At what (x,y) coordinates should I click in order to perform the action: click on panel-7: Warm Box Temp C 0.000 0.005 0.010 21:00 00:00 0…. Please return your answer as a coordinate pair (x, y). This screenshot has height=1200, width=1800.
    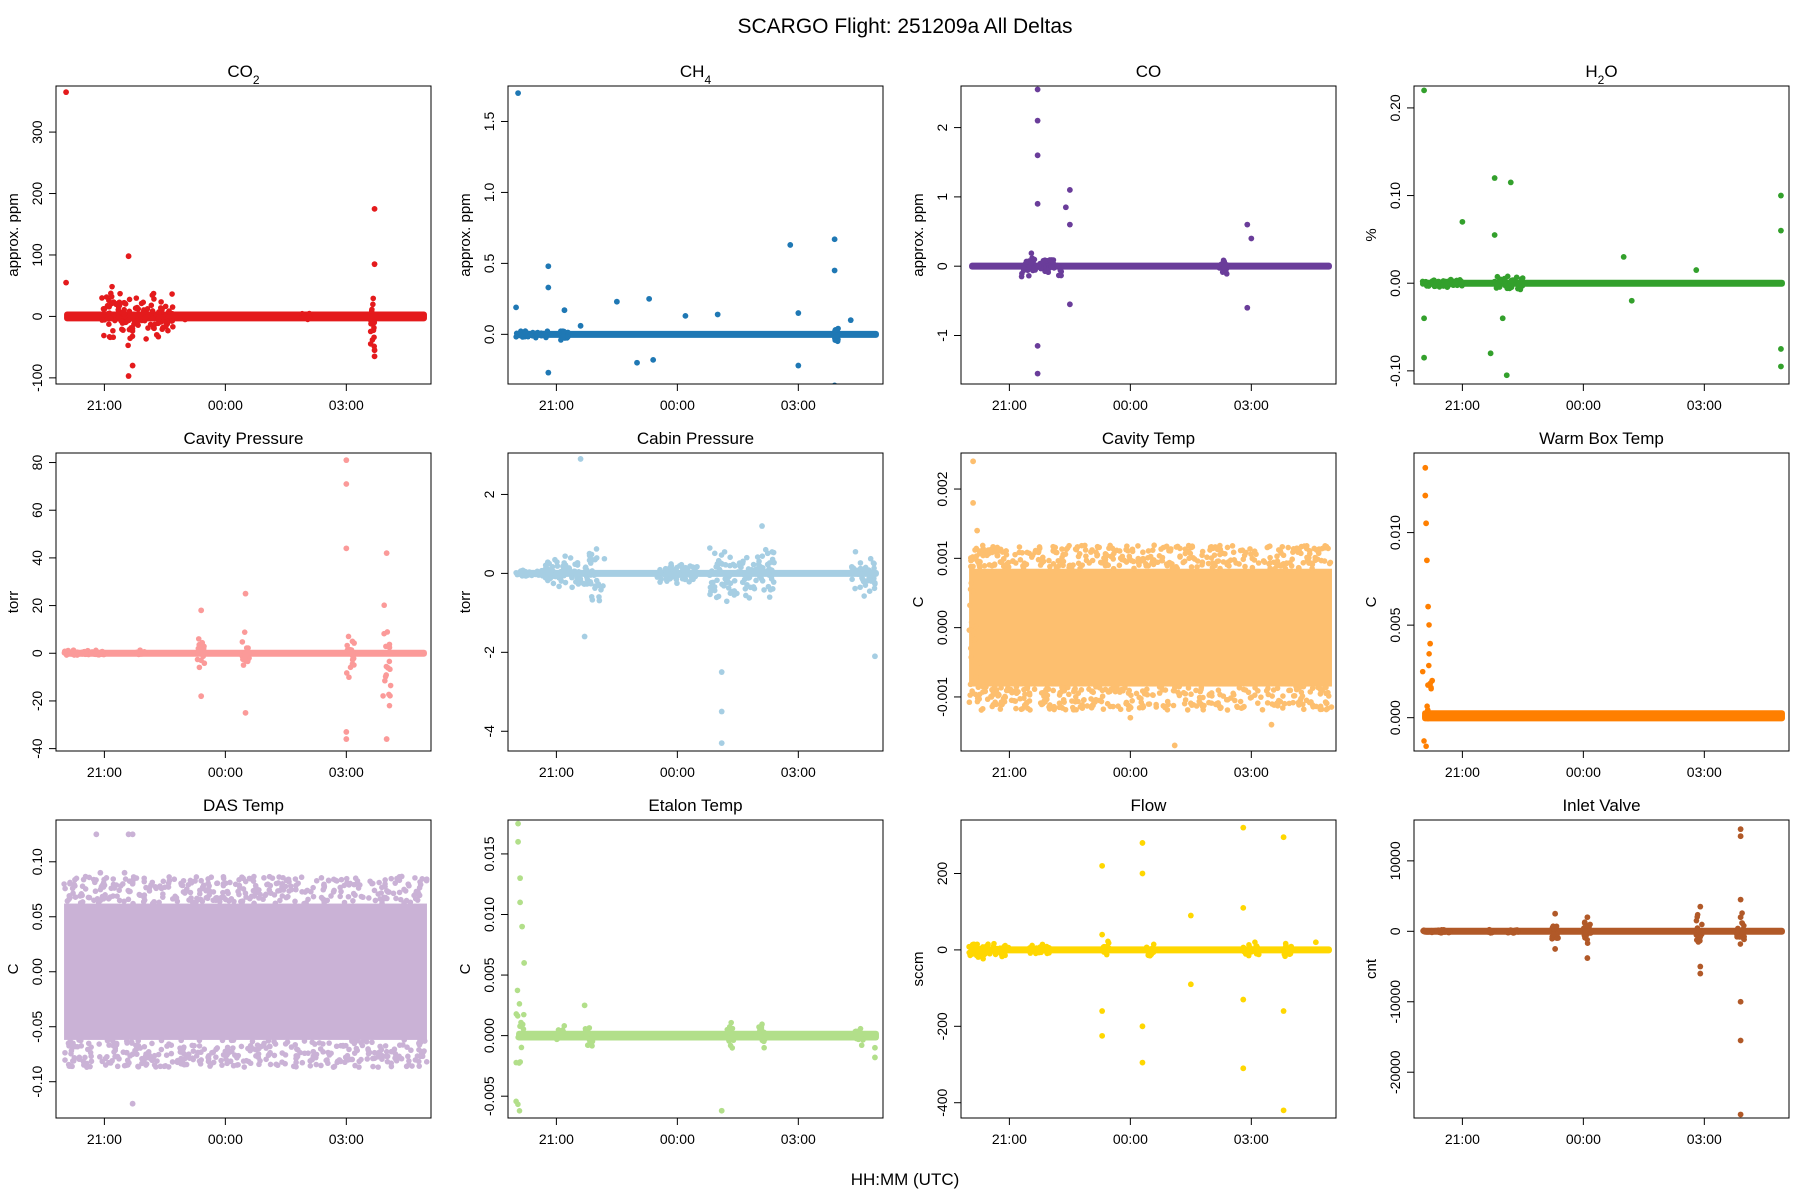
    Looking at the image, I should click on (1576, 604).